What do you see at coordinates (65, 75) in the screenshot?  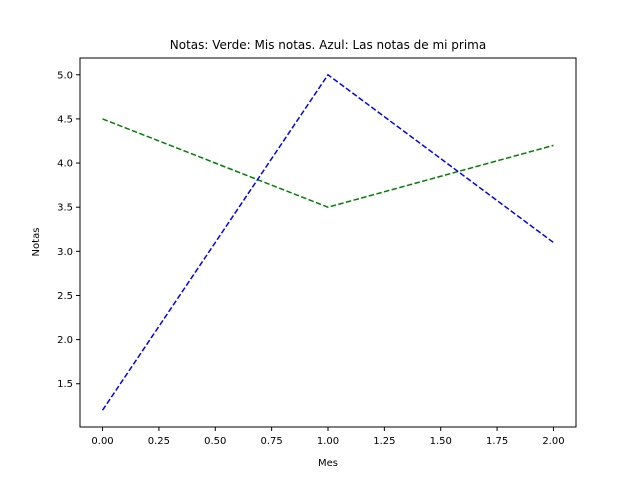 I see `y-tick-label: 5.0` at bounding box center [65, 75].